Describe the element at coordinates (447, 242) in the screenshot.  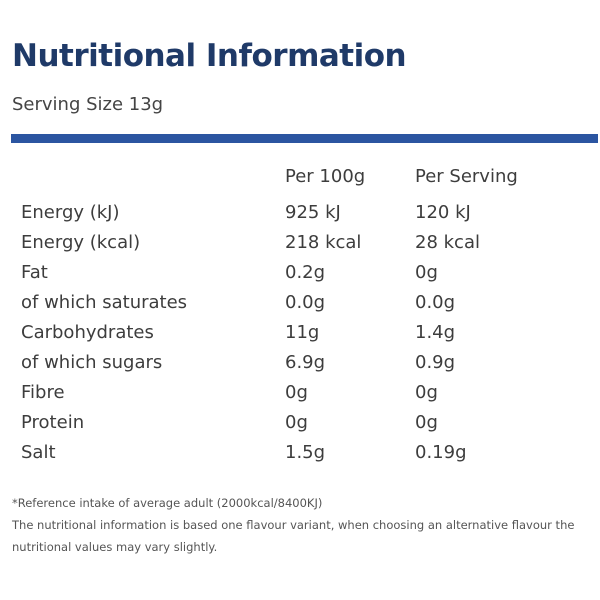
I see `value-per-serving: 28 kcal` at that location.